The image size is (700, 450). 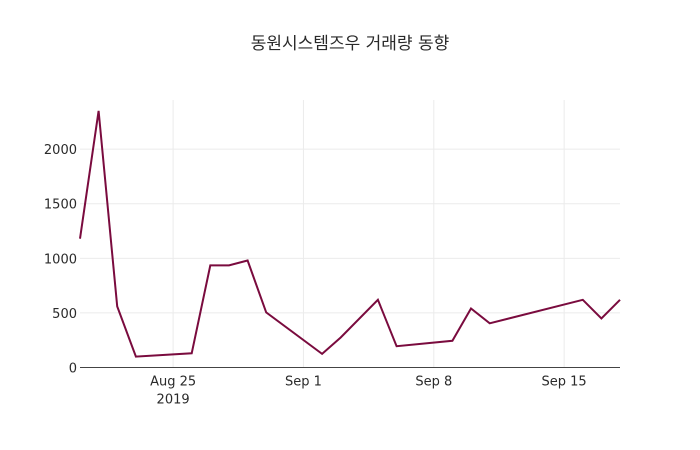 What do you see at coordinates (350, 44) in the screenshot?
I see `chart-title: 동원시스템즈우 거래량 동향` at bounding box center [350, 44].